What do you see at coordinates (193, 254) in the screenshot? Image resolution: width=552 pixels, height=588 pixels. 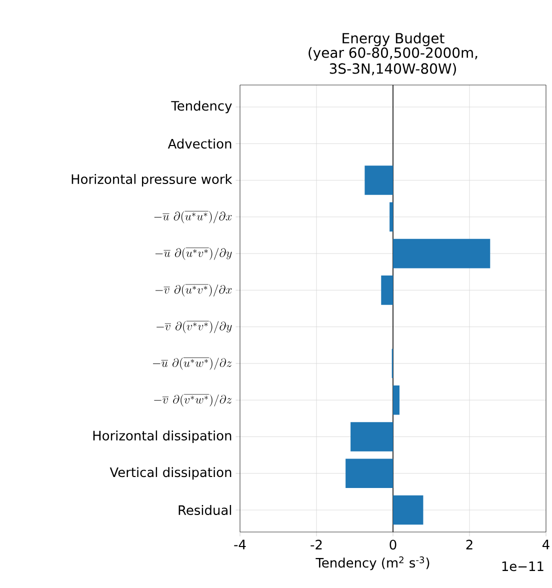 I see `y-tick-label: $-\overline{u}\ \partial(\overline{u^{*}v^{*}})/\partial y$` at bounding box center [193, 254].